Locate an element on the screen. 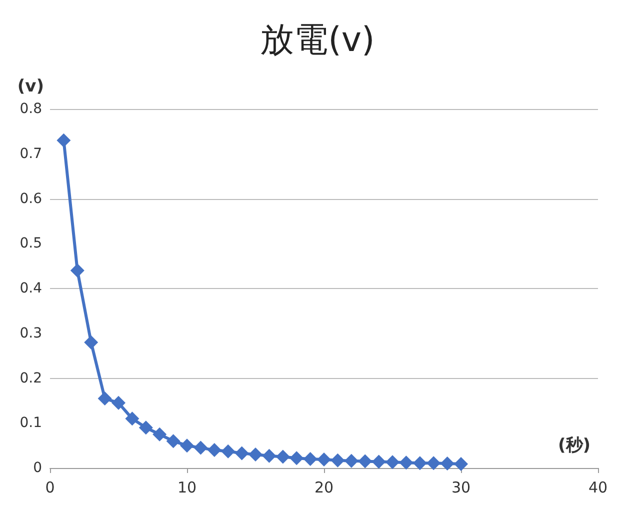 Image resolution: width=635 pixels, height=524 pixels. y-tick-label: 0.6 is located at coordinates (31, 198).